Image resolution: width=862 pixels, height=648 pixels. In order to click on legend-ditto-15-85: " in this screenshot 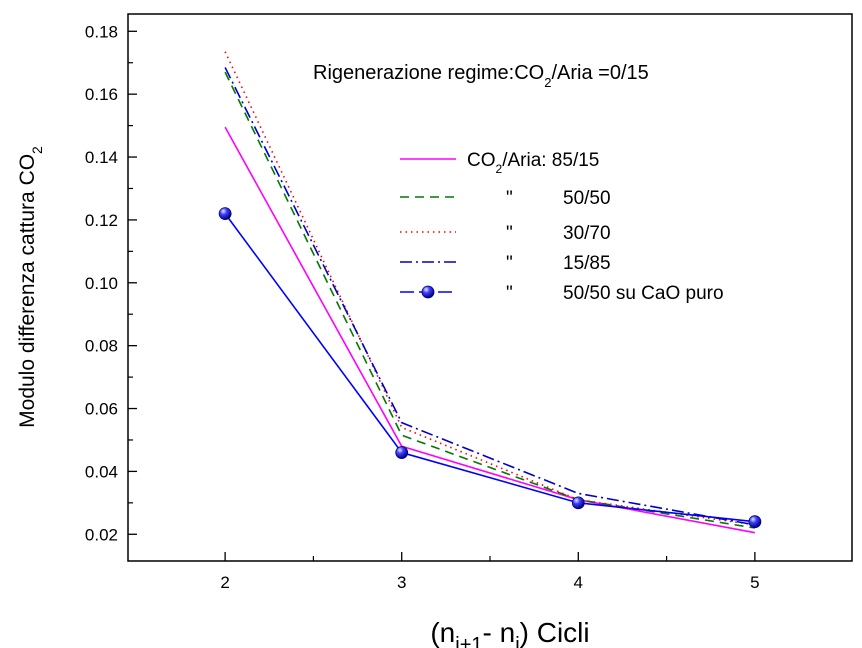, I will do `click(509, 263)`.